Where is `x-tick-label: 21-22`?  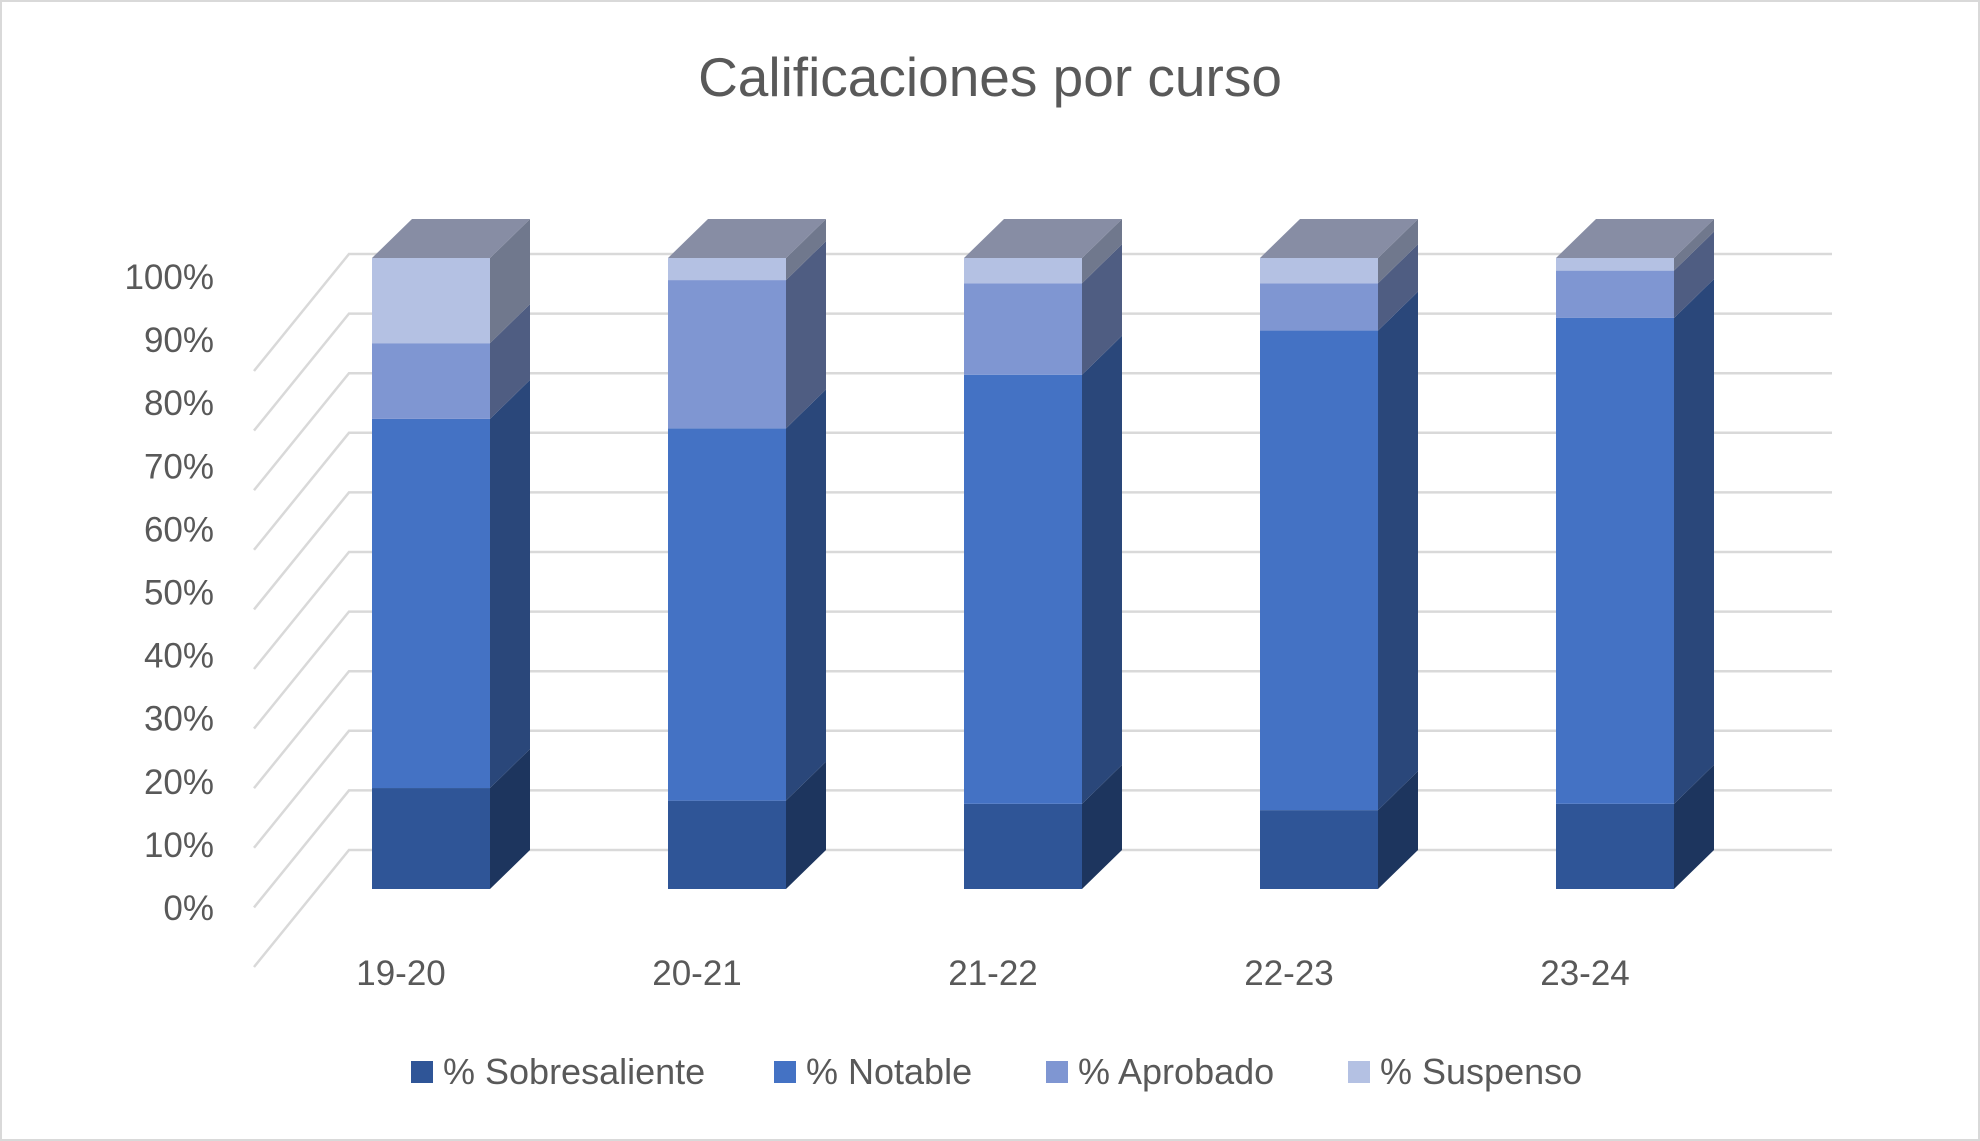 x-tick-label: 21-22 is located at coordinates (993, 973).